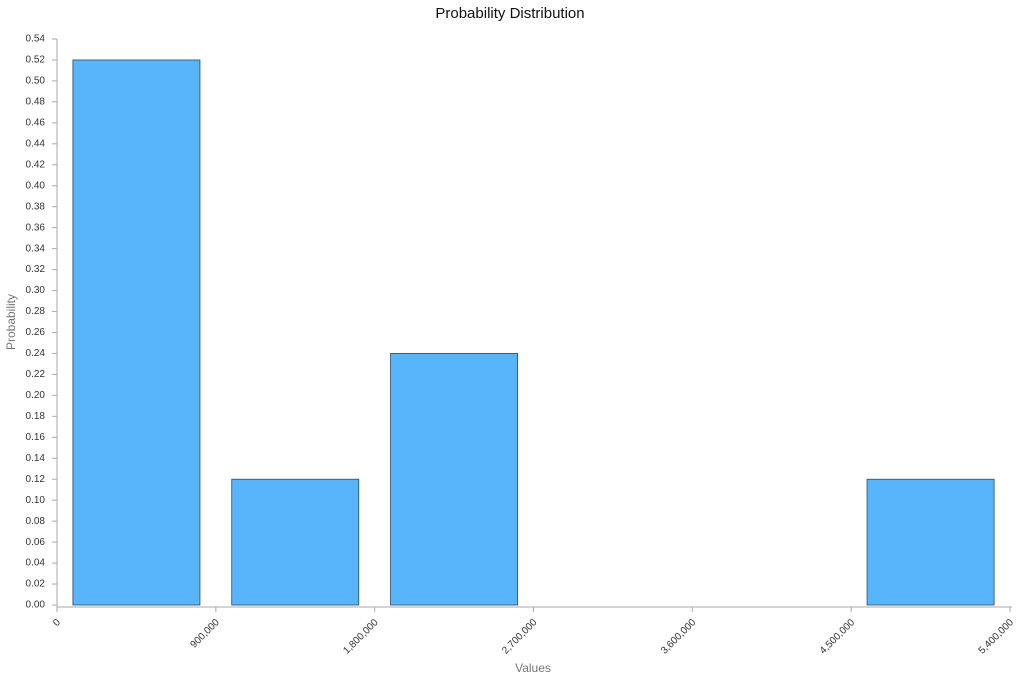 Image resolution: width=1022 pixels, height=679 pixels. I want to click on y-tick-label: 0.24, so click(36, 353).